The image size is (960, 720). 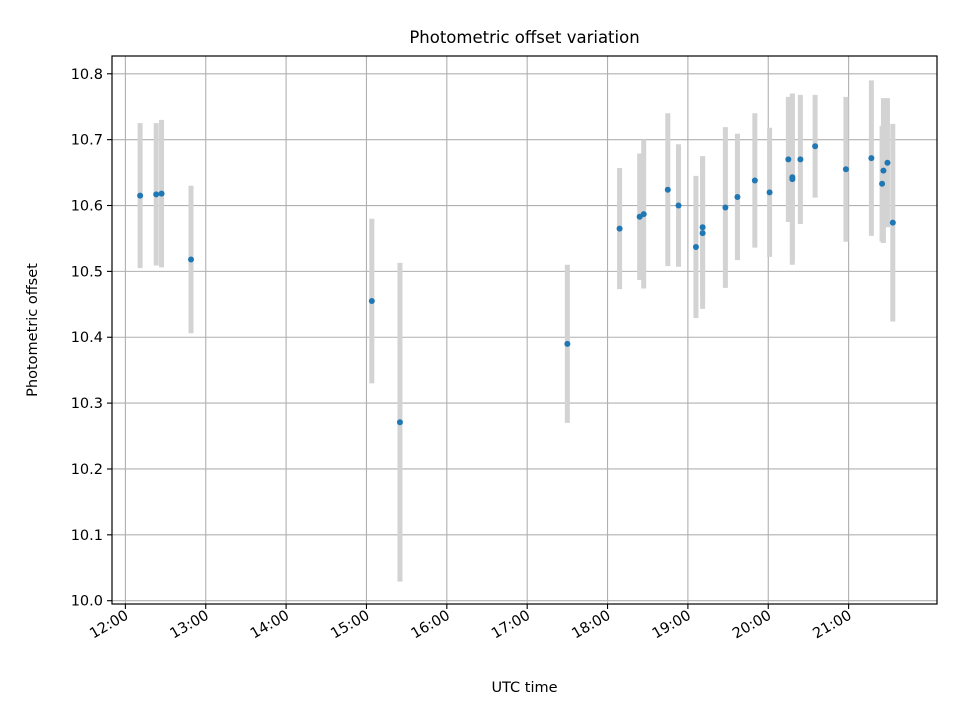 I want to click on y-tick-label: 10.2, so click(x=87, y=470).